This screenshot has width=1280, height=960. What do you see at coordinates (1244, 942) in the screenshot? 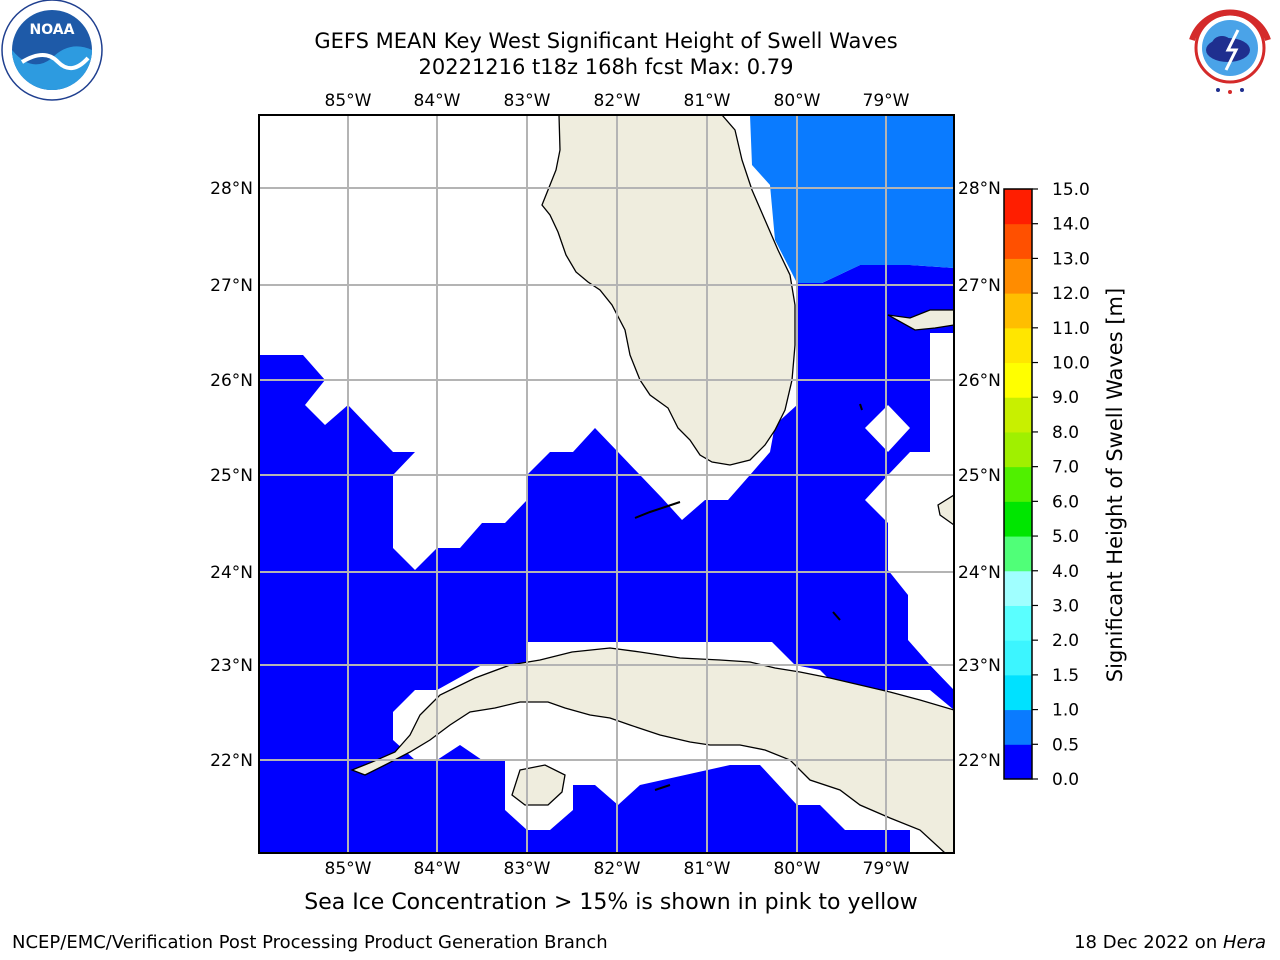
I see `footer-host: Hera` at bounding box center [1244, 942].